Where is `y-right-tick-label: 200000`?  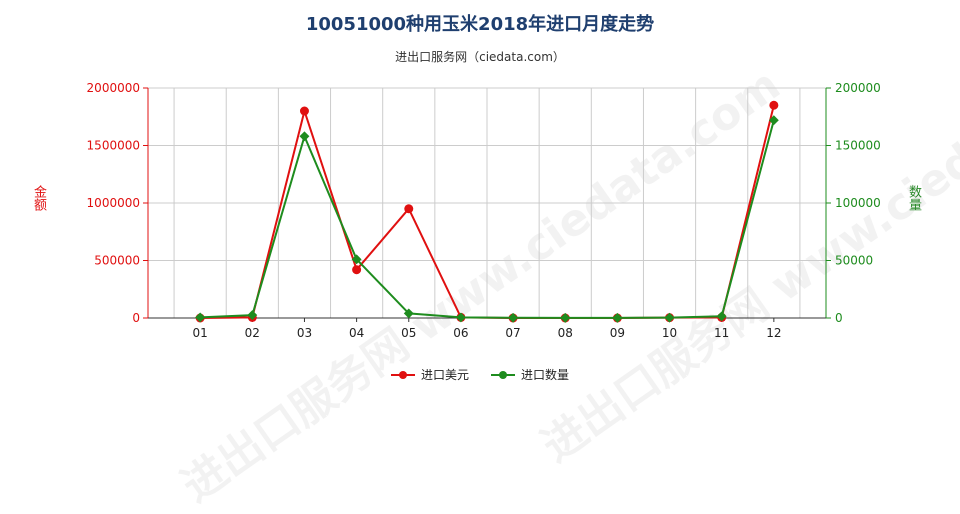 y-right-tick-label: 200000 is located at coordinates (858, 88).